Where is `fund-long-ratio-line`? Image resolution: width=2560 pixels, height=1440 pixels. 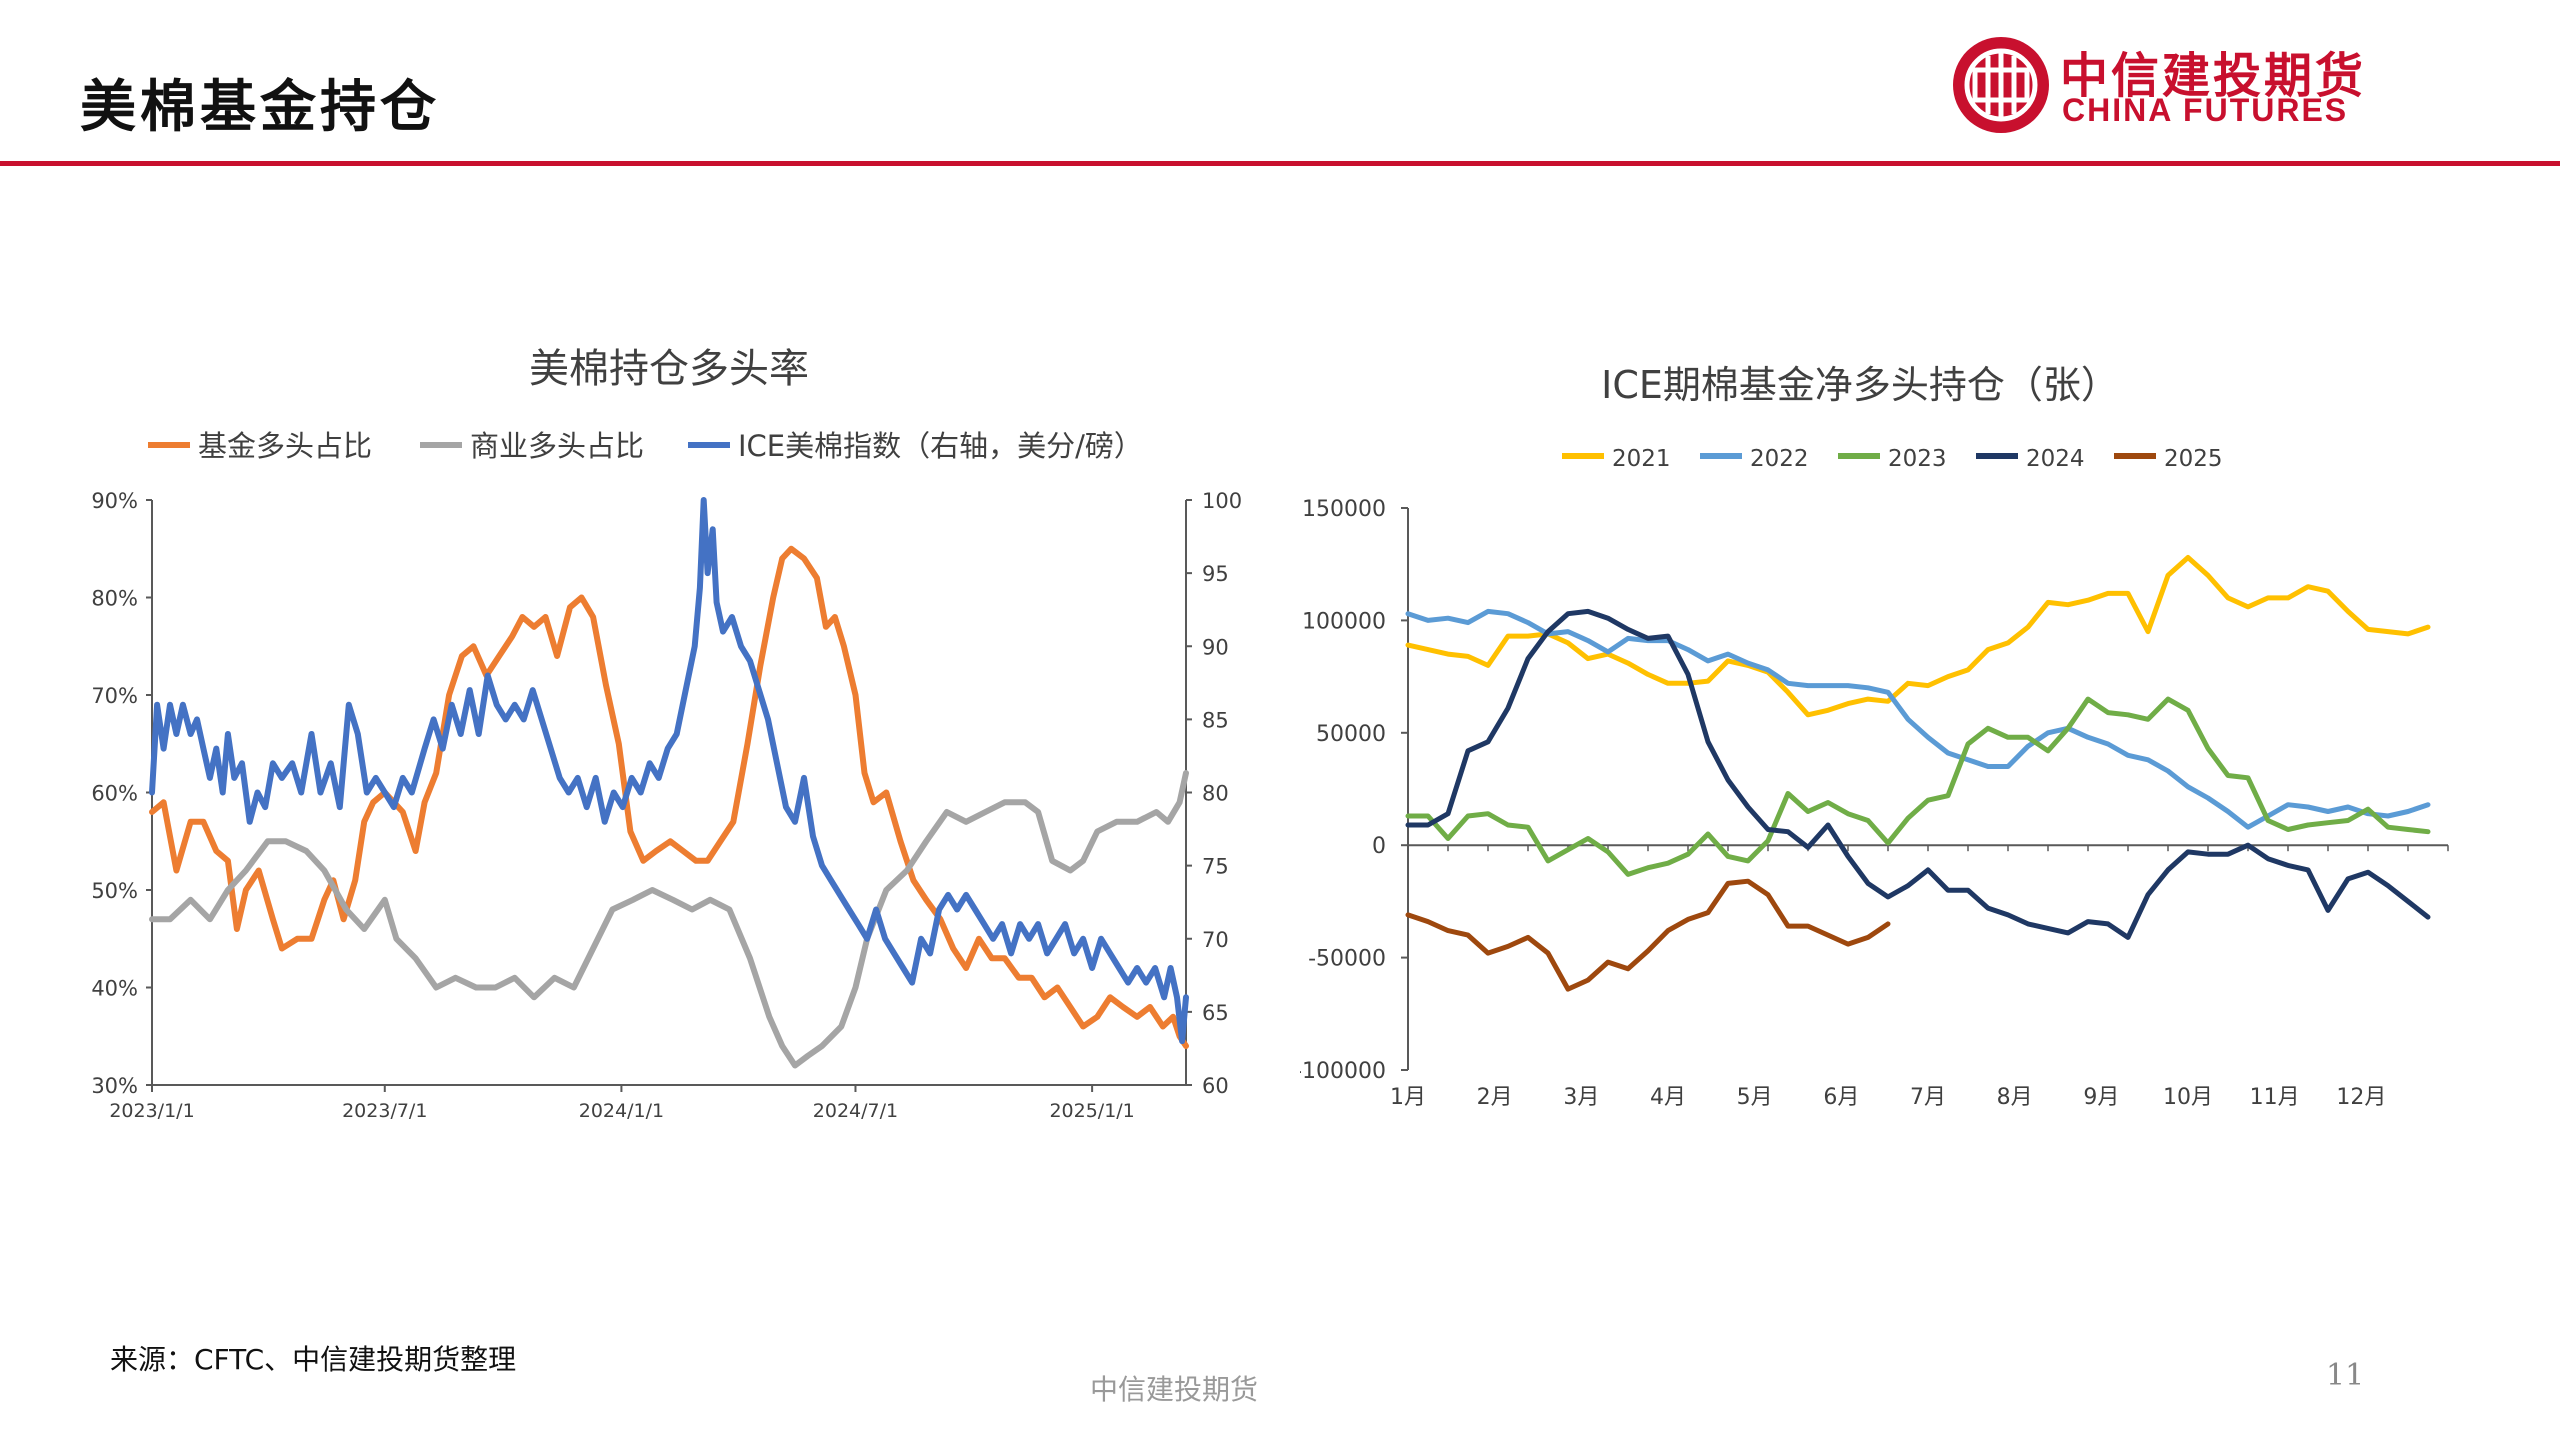 fund-long-ratio-line is located at coordinates (669, 797).